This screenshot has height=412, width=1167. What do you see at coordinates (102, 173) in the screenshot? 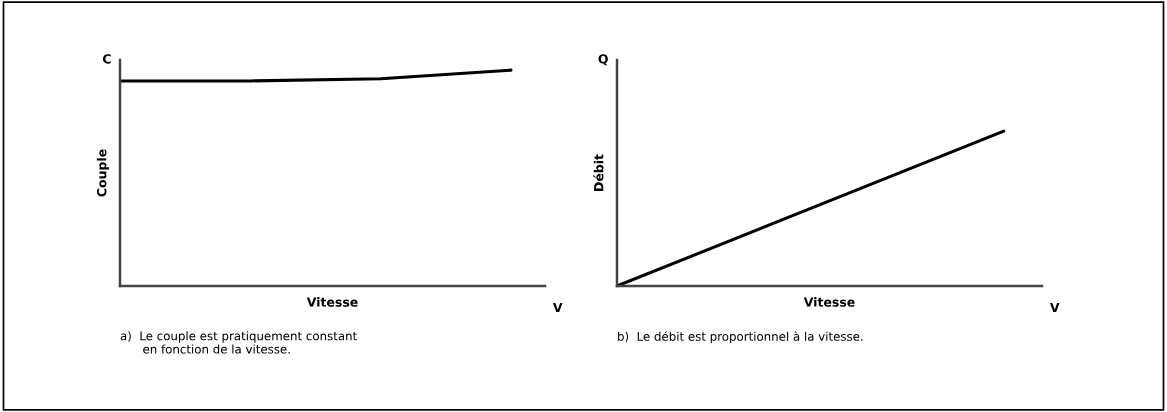
I see `y-axis-title: Couple` at bounding box center [102, 173].